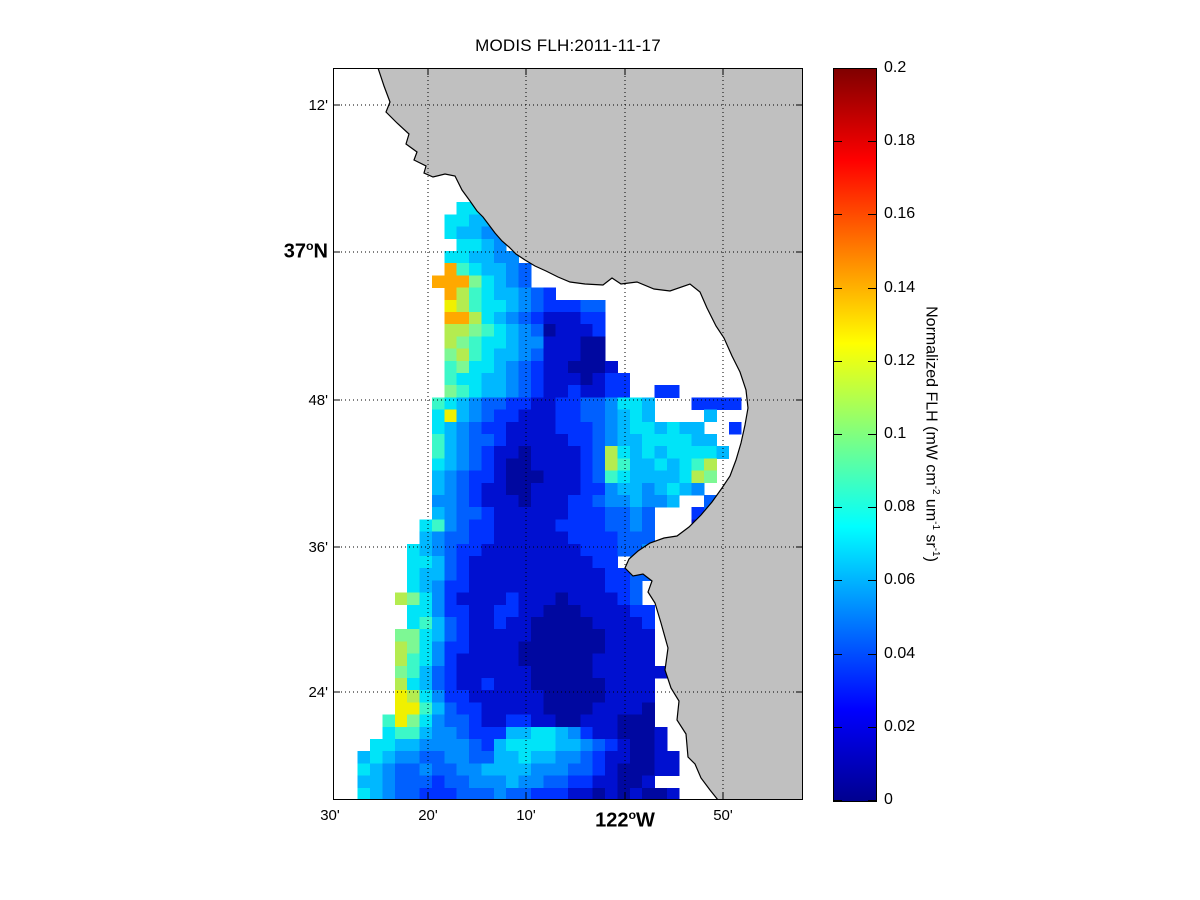 This screenshot has width=1200, height=900. What do you see at coordinates (895, 67) in the screenshot?
I see `colorbar-tick-label: 0.2` at bounding box center [895, 67].